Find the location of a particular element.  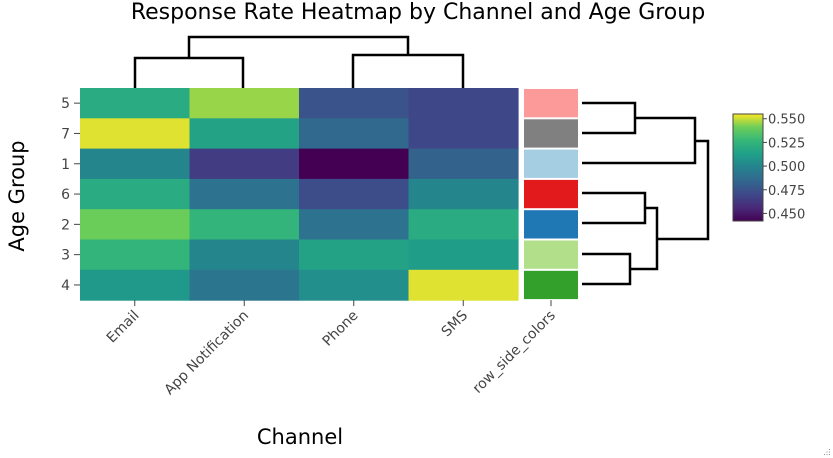

y-tick-label: 6 is located at coordinates (65, 195).